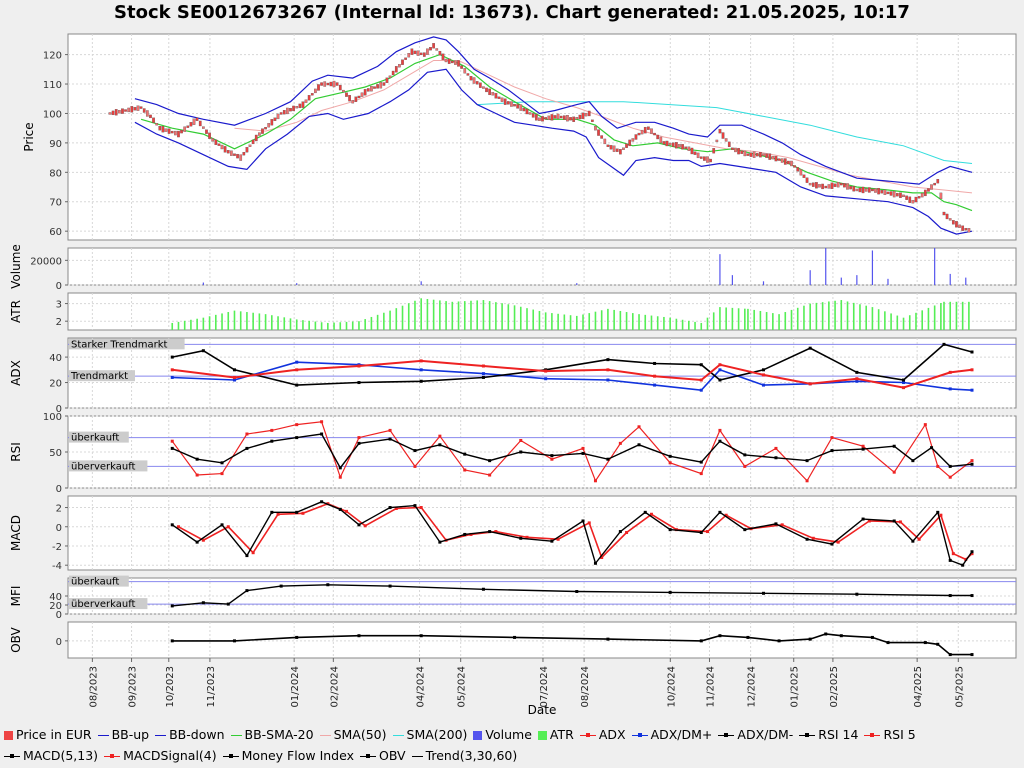 This screenshot has width=1024, height=768. Describe the element at coordinates (328, 585) in the screenshot. I see `mfi-line-point` at that location.